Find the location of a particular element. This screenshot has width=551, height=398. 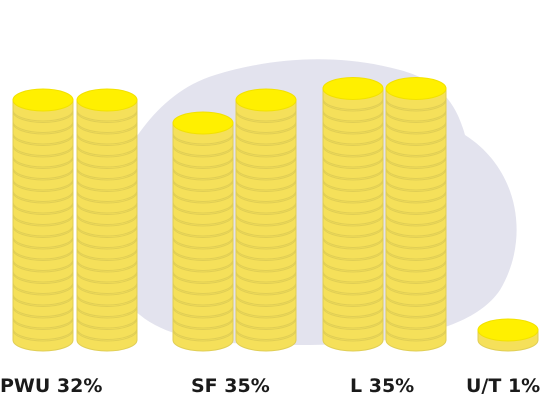

label-pwu: PWU 32% is located at coordinates (51, 386).